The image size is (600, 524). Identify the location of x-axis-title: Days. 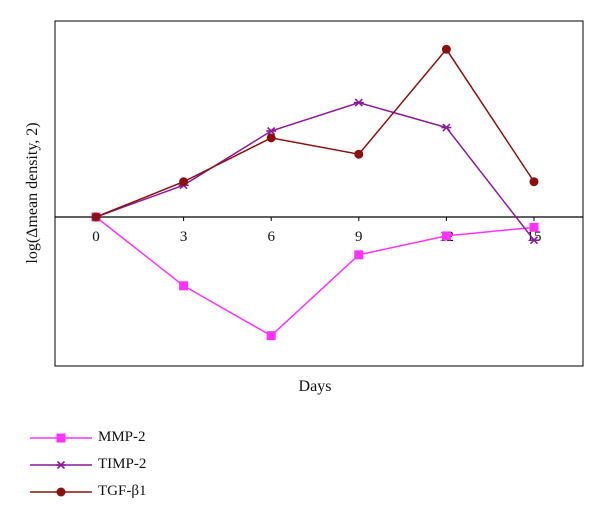
(315, 386).